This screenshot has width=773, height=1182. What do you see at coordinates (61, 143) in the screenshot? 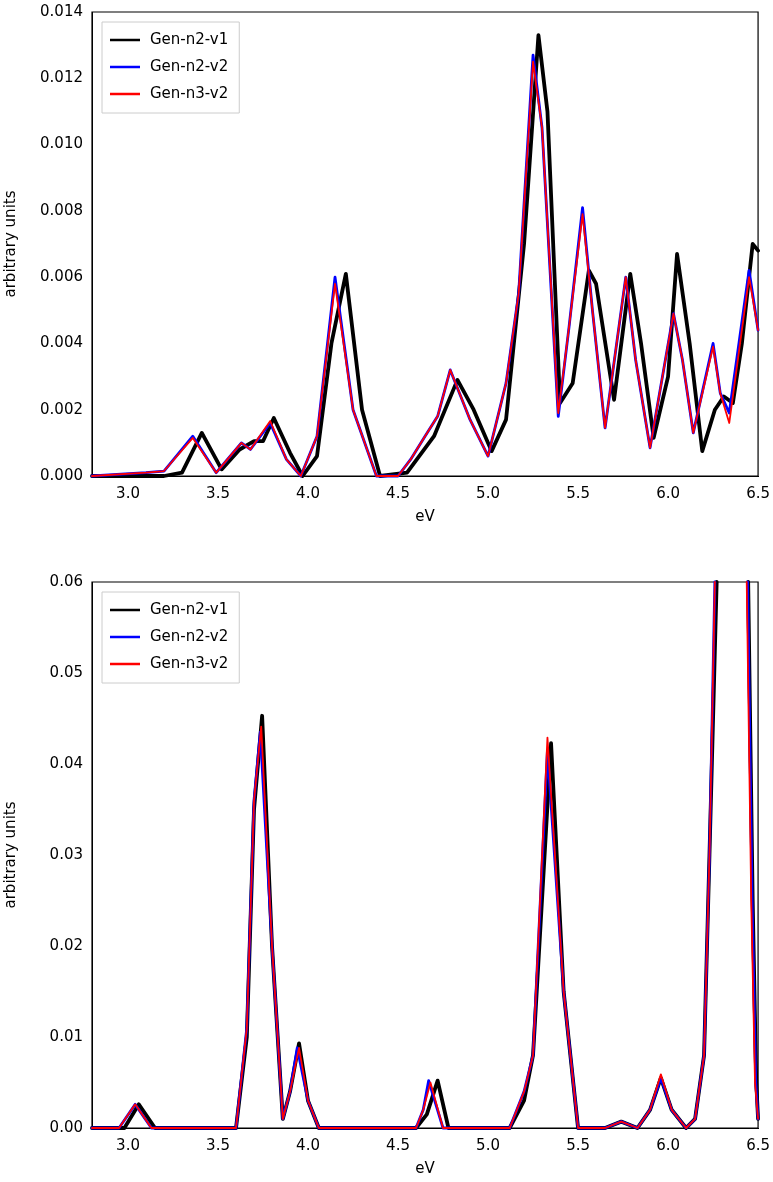
I see `y-tick-label: 0.010` at bounding box center [61, 143].